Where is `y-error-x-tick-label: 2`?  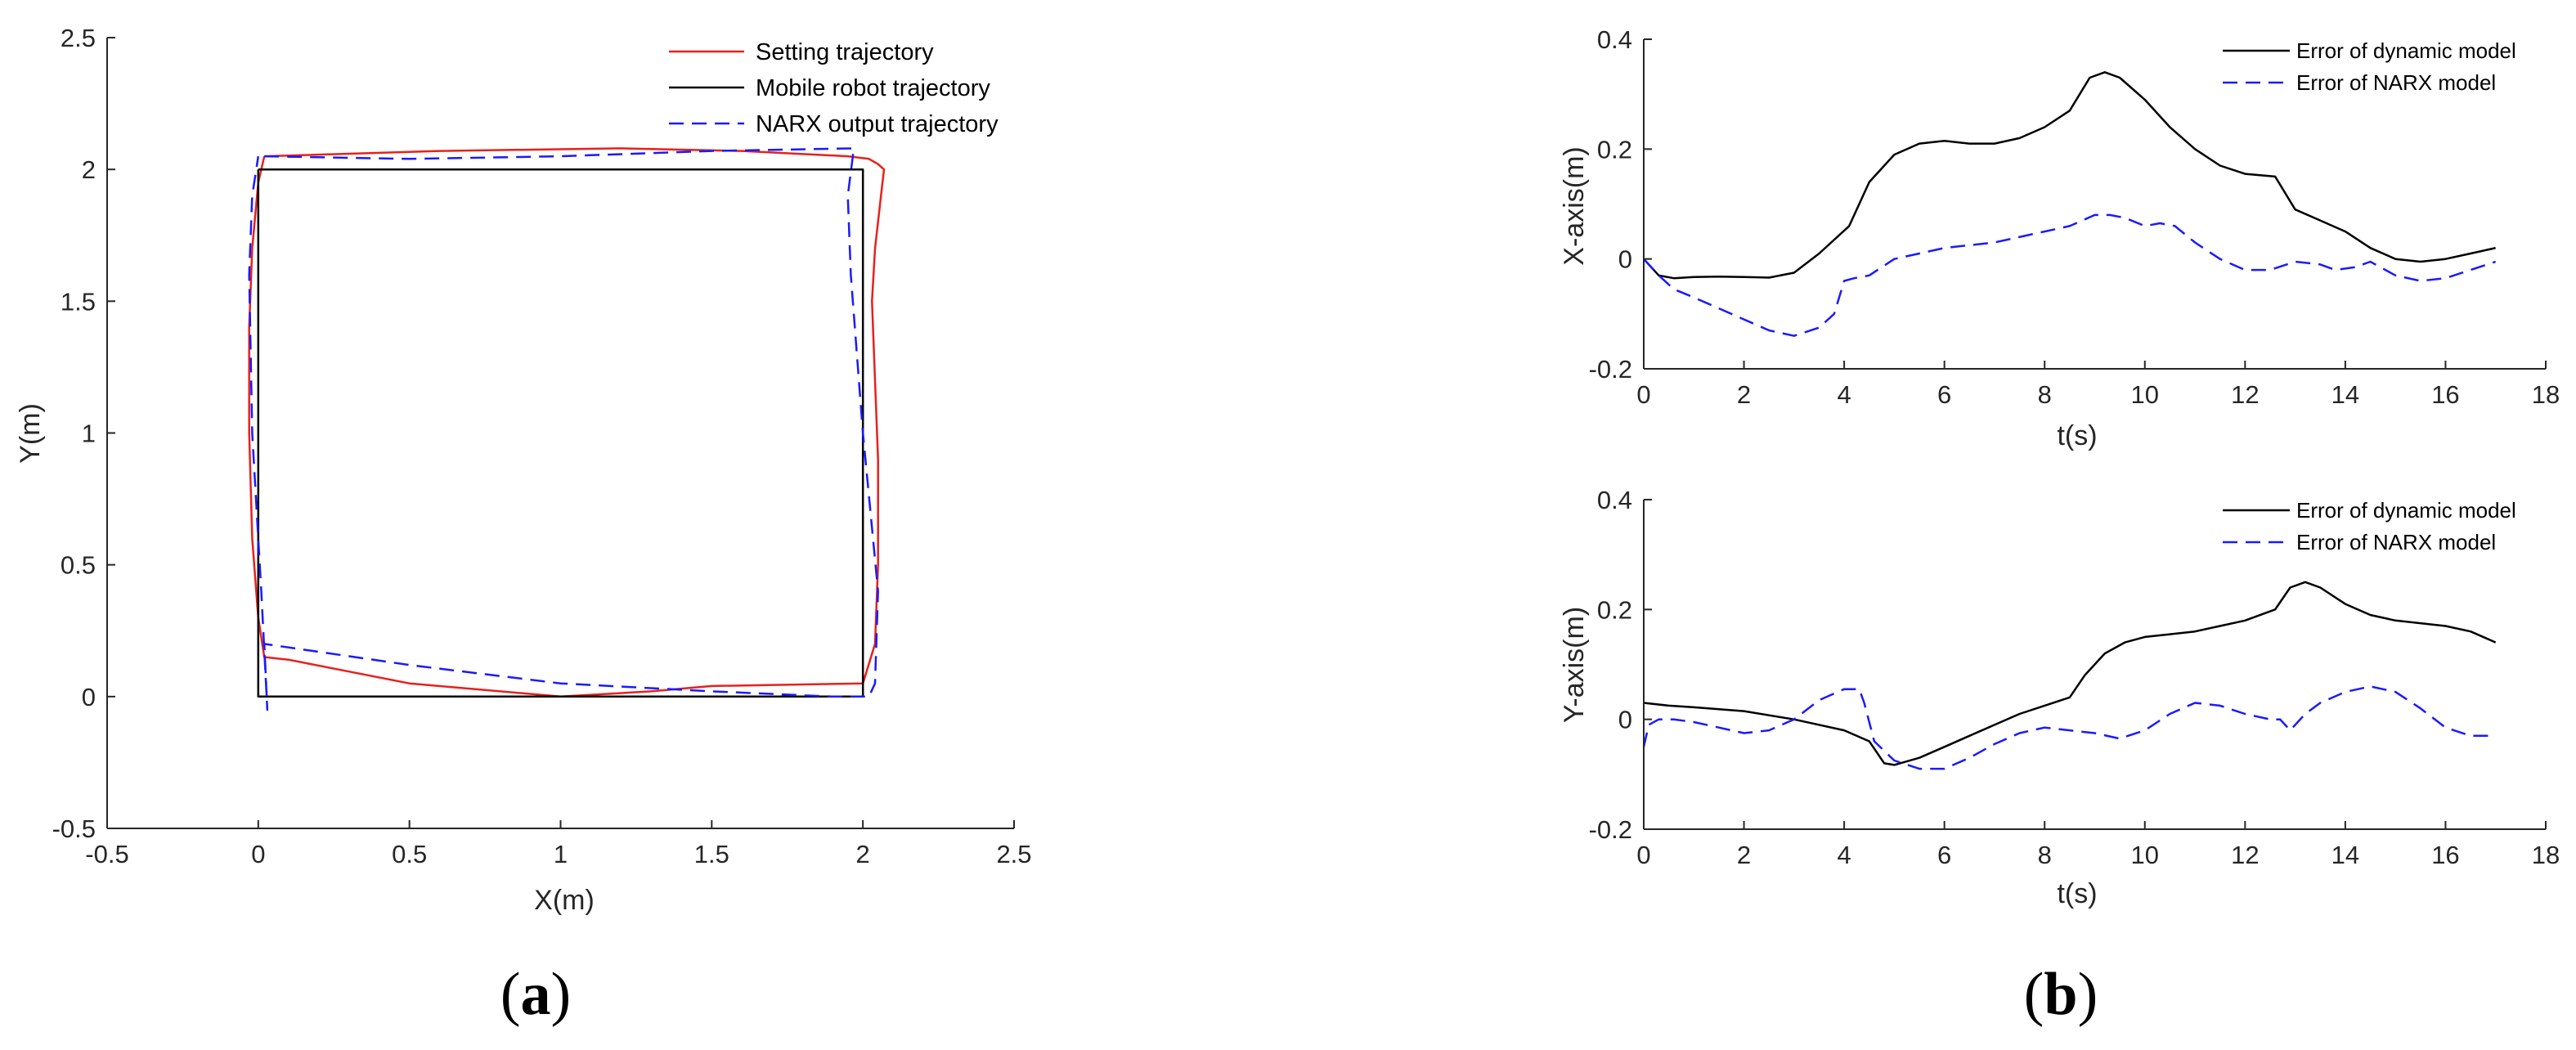
y-error-x-tick-label: 2 is located at coordinates (1744, 855).